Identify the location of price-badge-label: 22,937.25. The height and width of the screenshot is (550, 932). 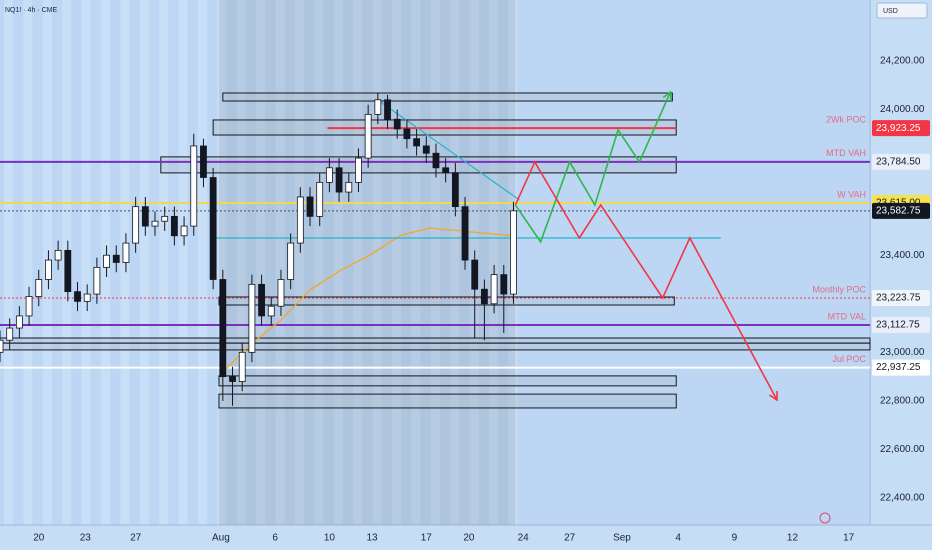
(898, 367).